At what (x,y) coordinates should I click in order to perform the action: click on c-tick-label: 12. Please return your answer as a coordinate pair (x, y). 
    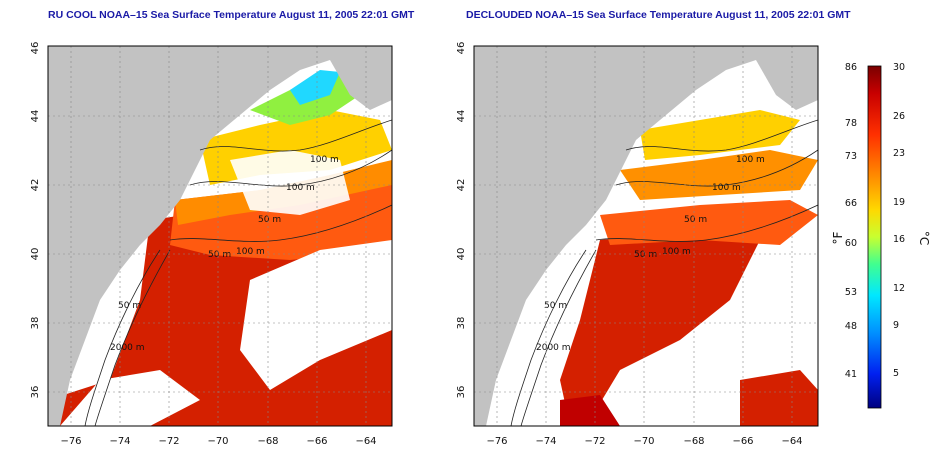
    Looking at the image, I should click on (899, 288).